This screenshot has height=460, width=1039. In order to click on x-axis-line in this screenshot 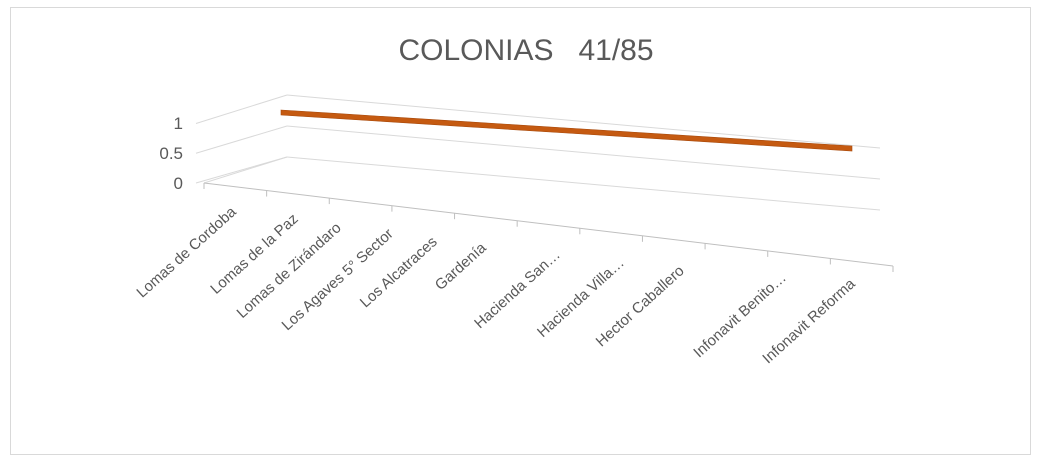, I will do `click(548, 224)`.